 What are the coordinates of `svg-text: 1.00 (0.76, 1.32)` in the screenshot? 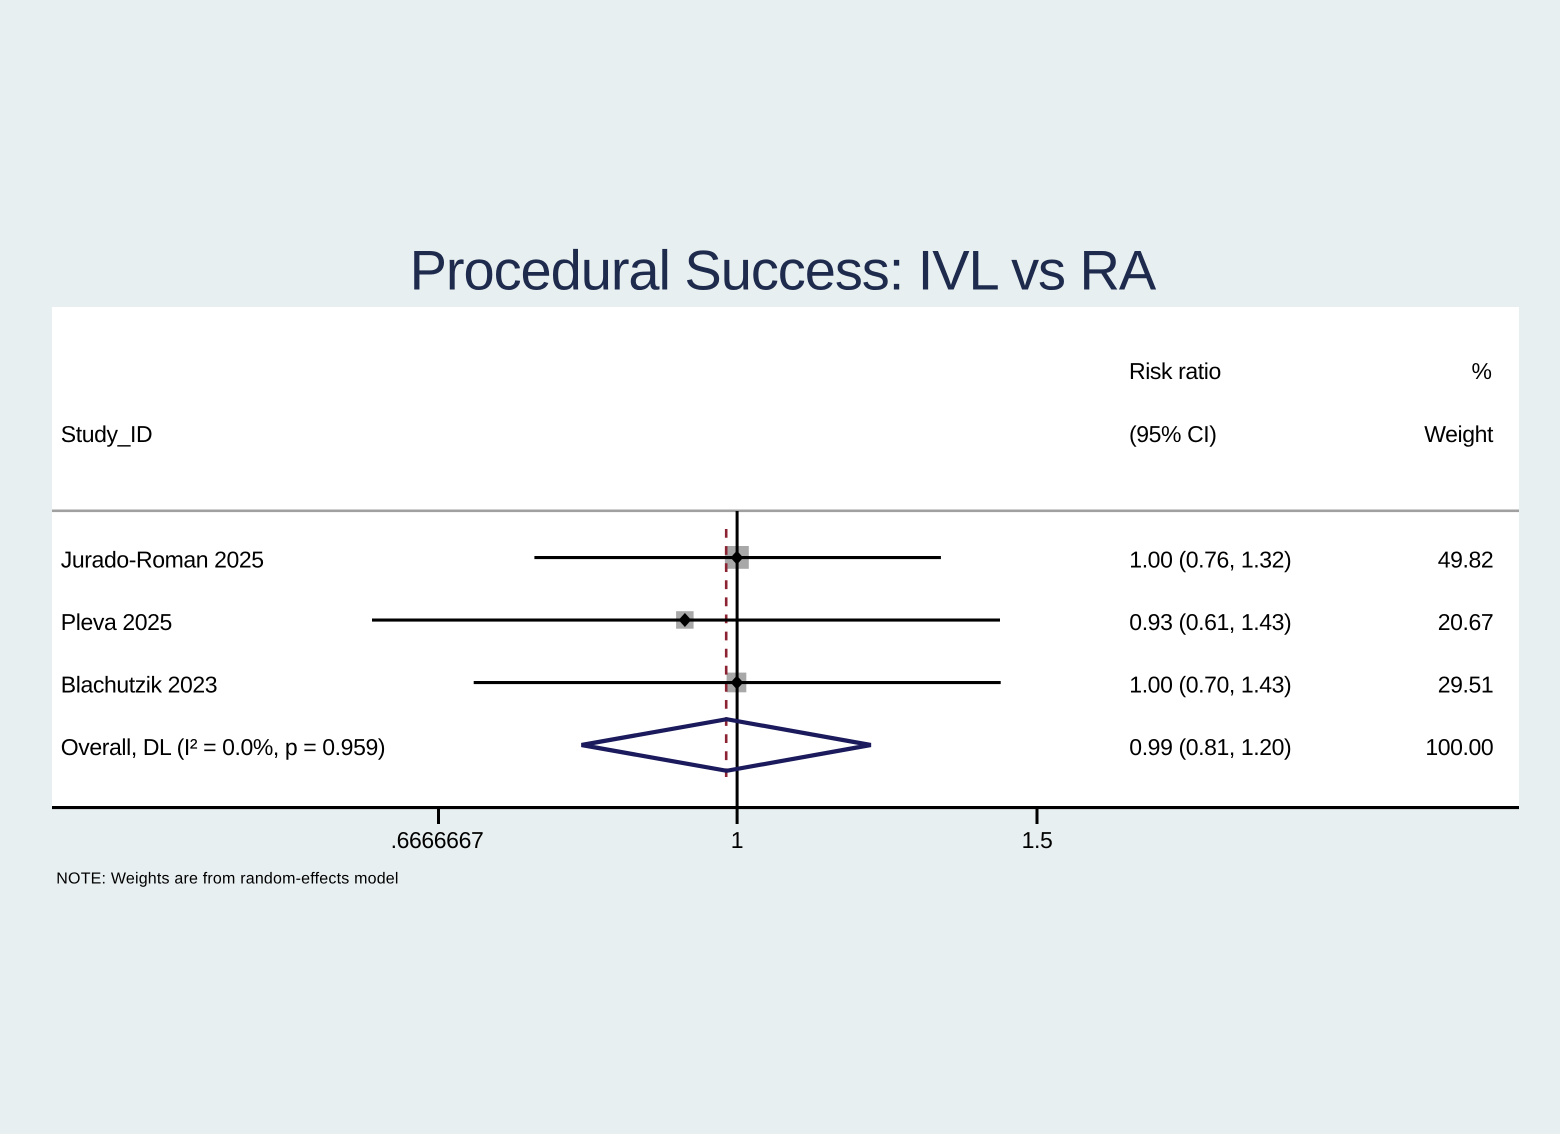 It's located at (1210, 560).